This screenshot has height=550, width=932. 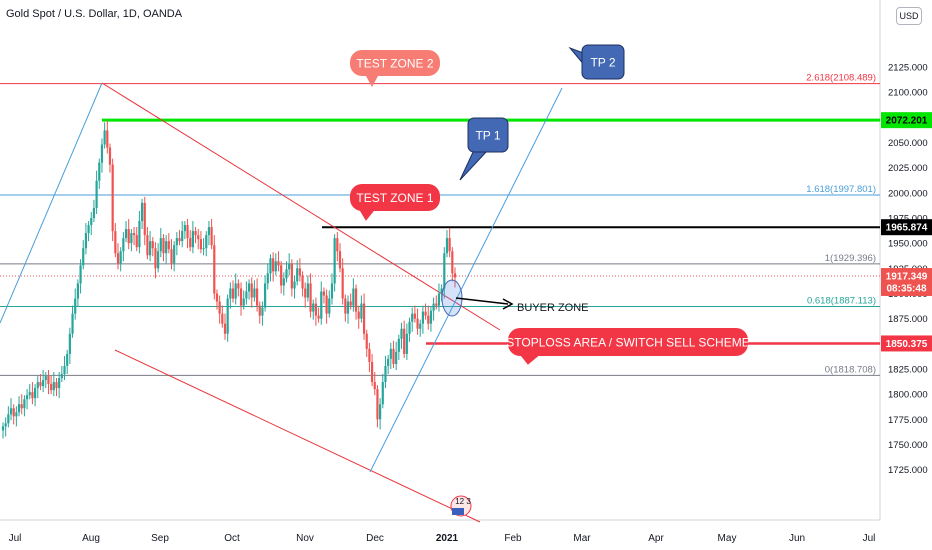 I want to click on callout-test-zone-2-label: TEST ZONE 2, so click(x=394, y=64).